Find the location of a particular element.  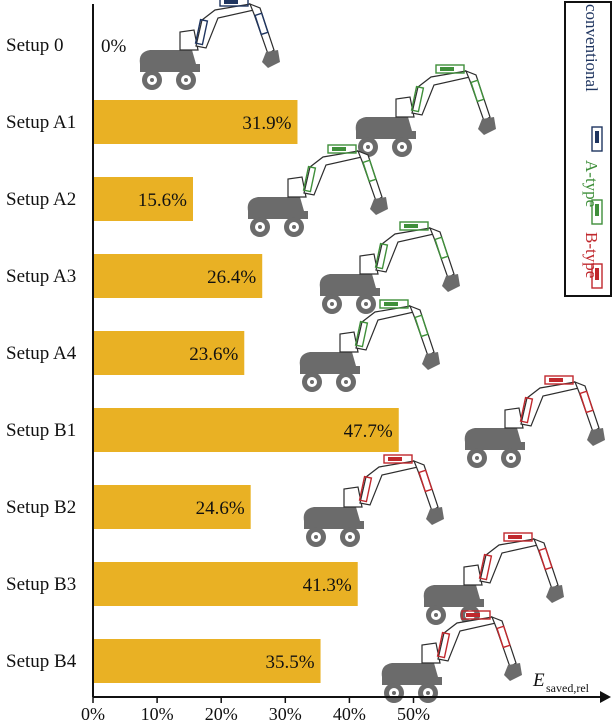

x-tick-label: 10% is located at coordinates (157, 713).